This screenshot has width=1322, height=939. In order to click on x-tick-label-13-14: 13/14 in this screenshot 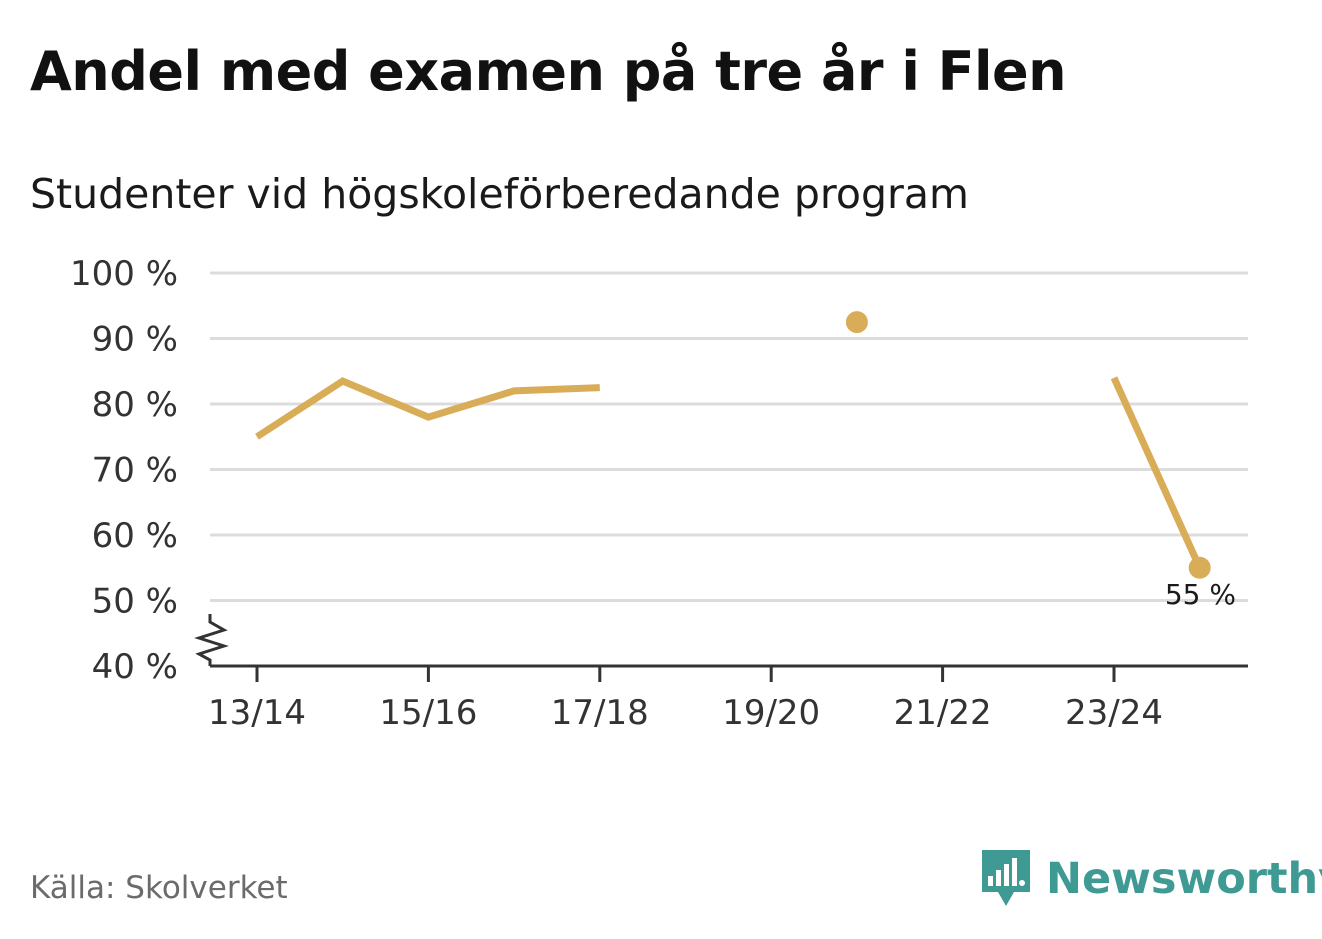, I will do `click(257, 713)`.